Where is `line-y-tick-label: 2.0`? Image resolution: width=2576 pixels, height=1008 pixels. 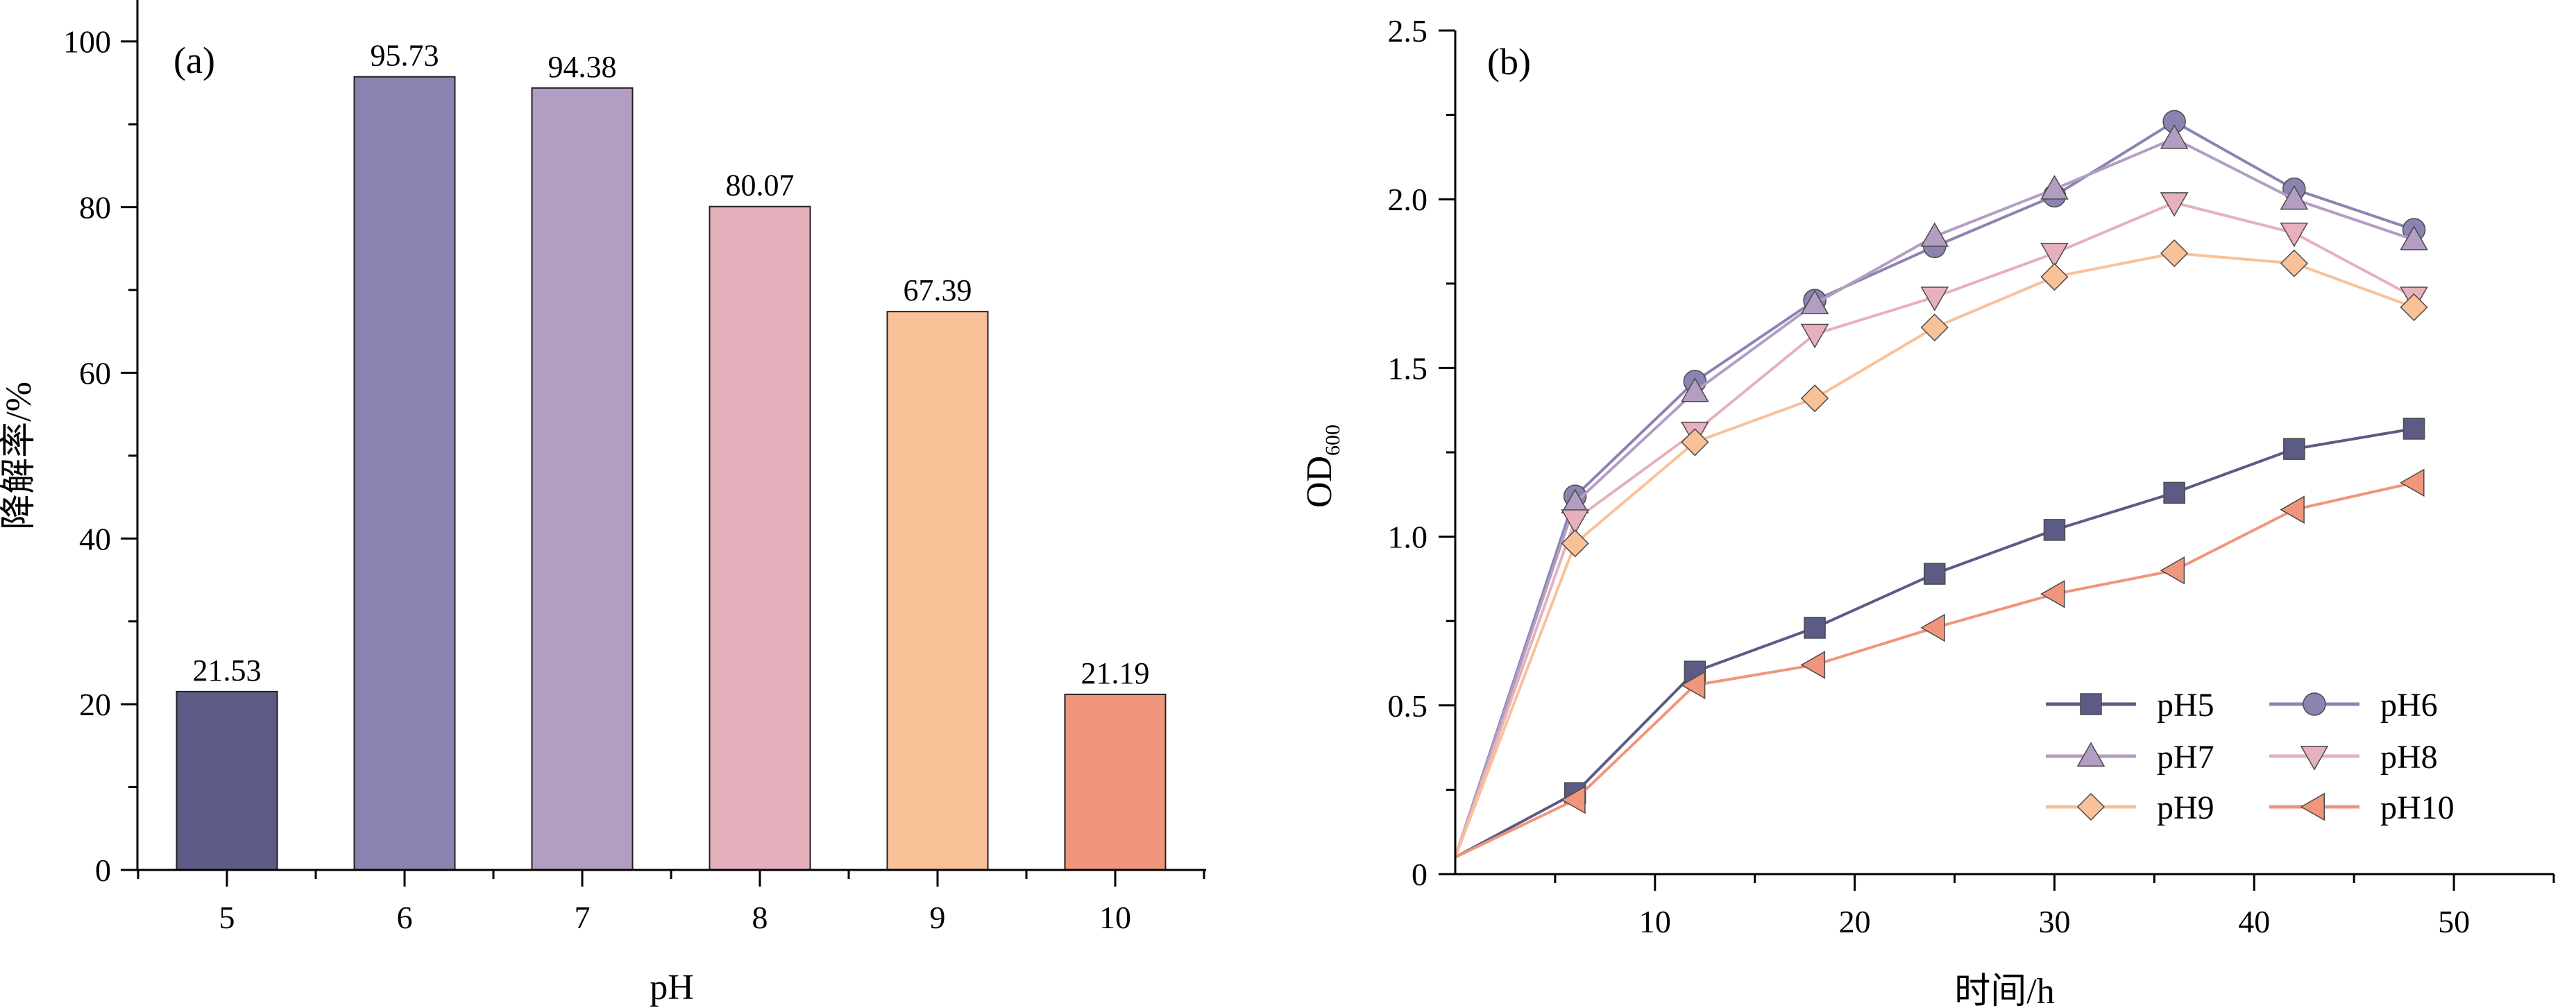
line-y-tick-label: 2.0 is located at coordinates (1408, 199).